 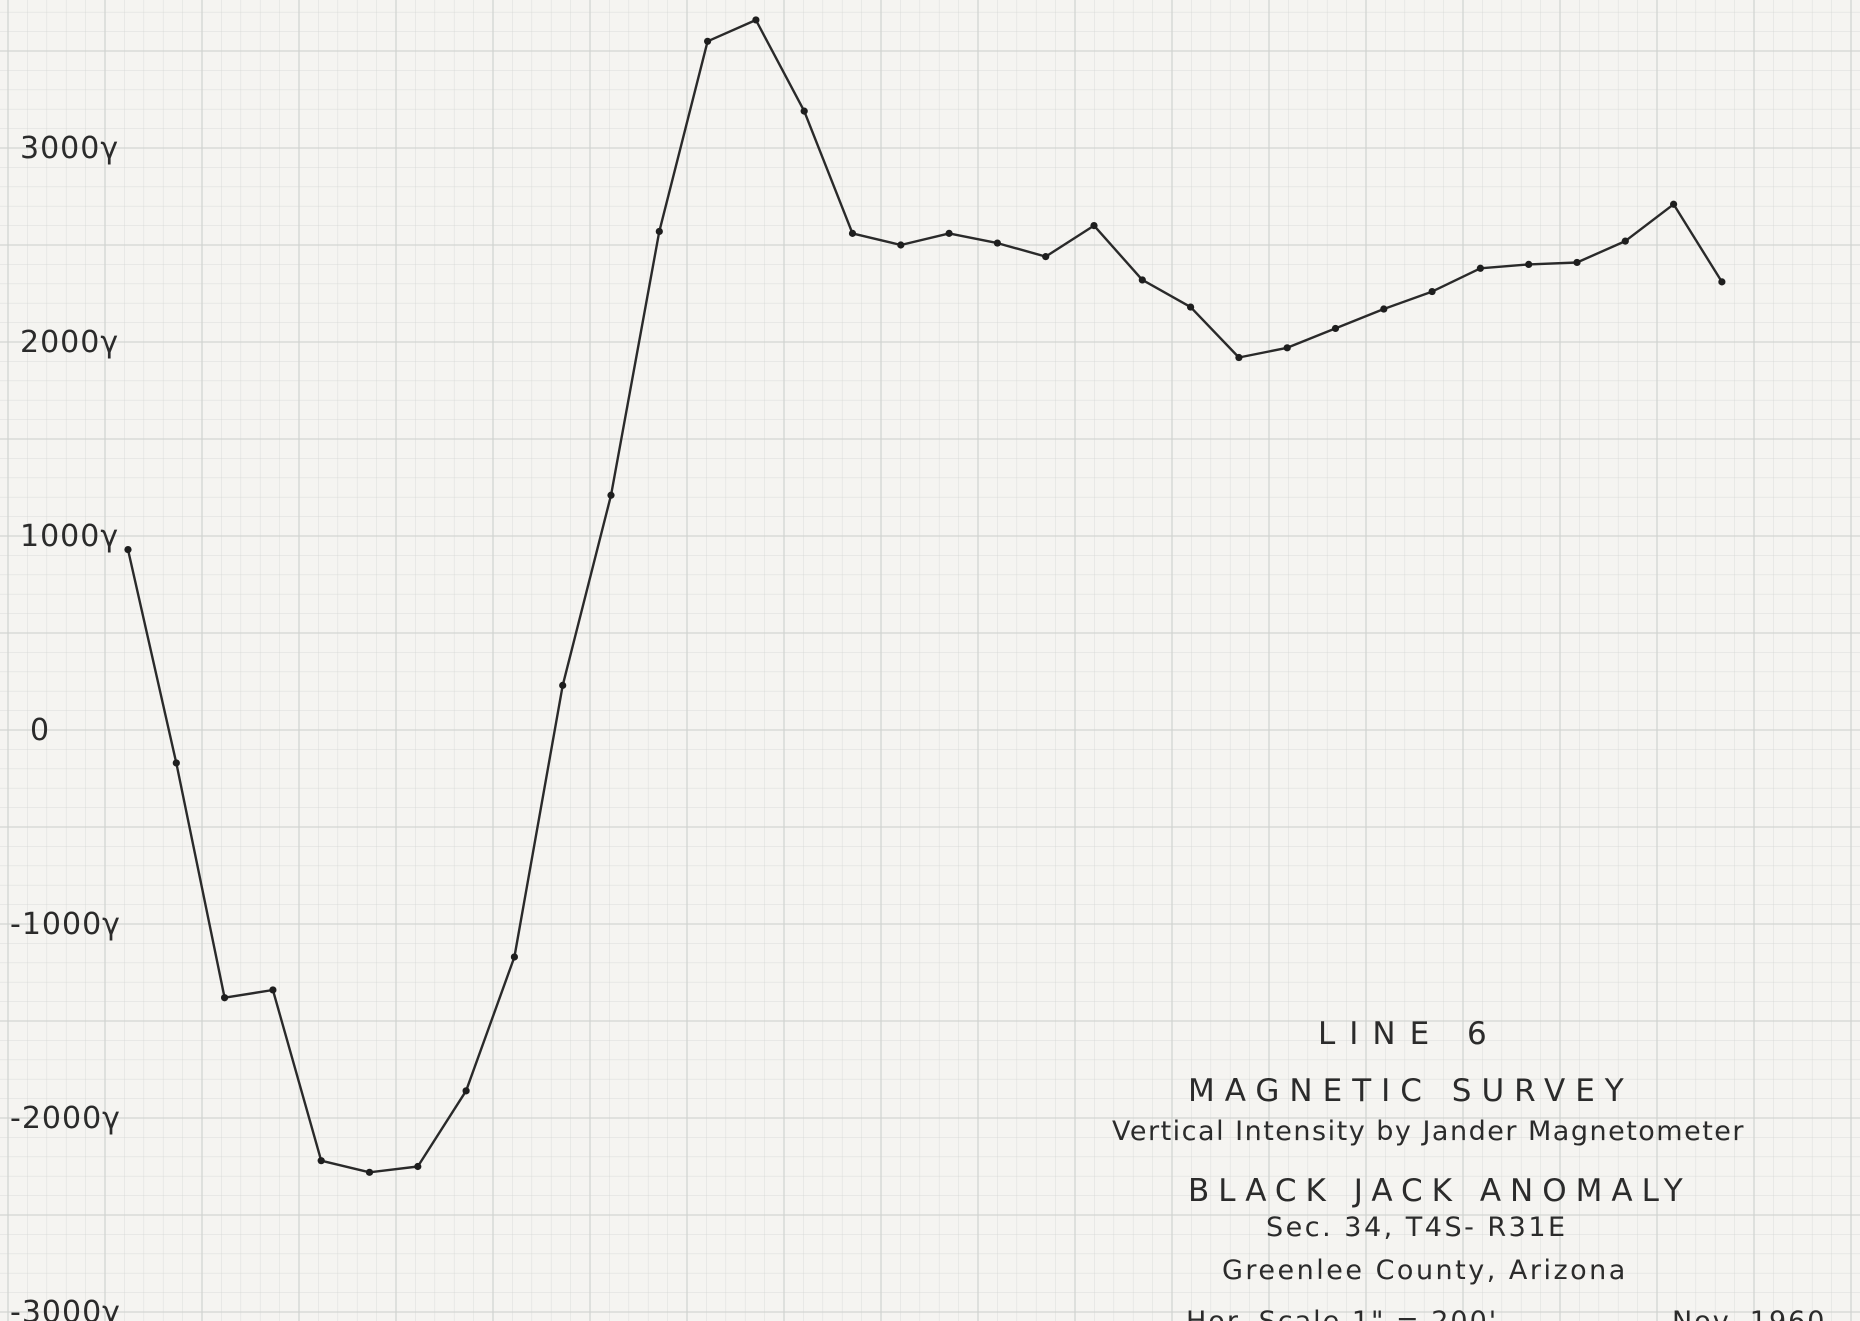 I want to click on y-axis-tick-labels: 3000γ 2000γ 1000γ 0 -1000γ -2000γ -3000γ, so click(x=65, y=726).